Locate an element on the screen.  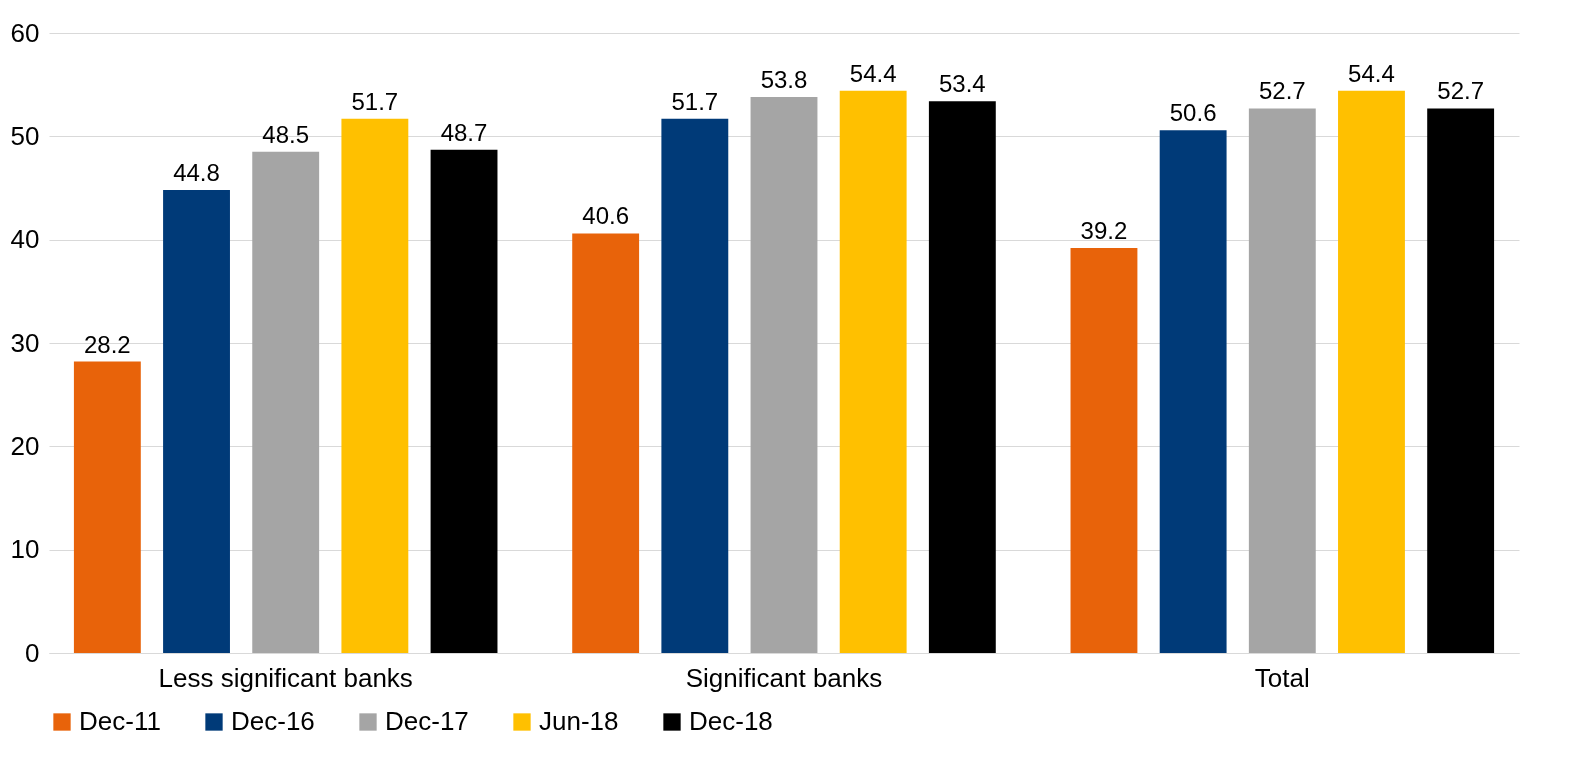
y-tick-label: 30 is located at coordinates (25, 342).